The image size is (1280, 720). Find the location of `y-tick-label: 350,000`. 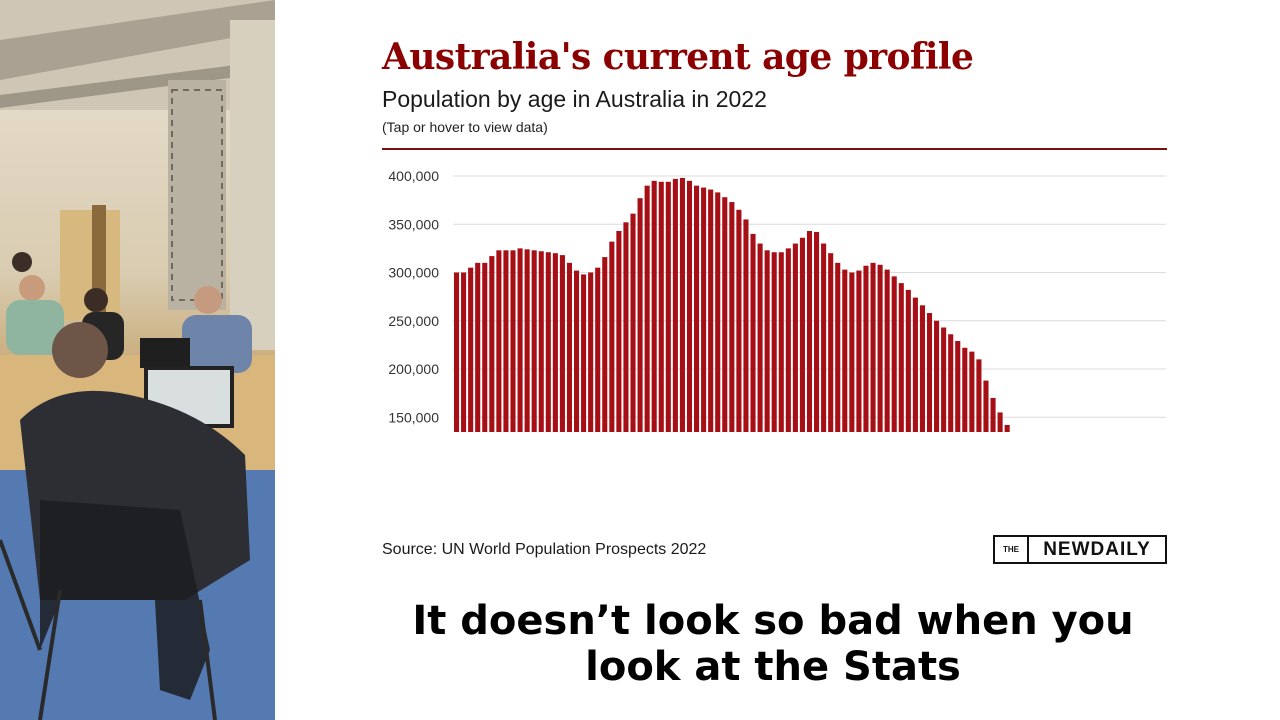

y-tick-label: 350,000 is located at coordinates (413, 224).